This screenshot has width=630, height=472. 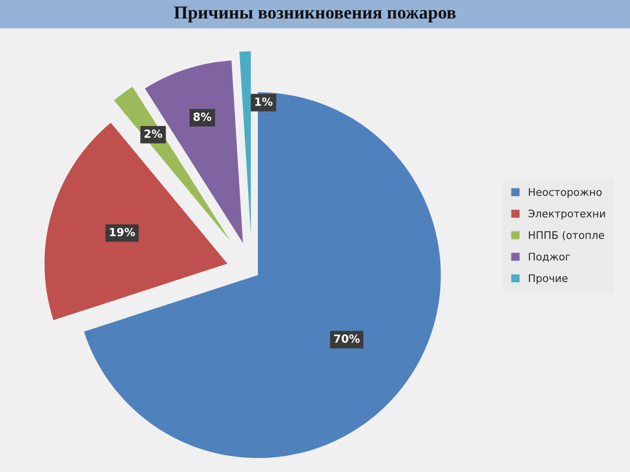 I want to click on legend-label: Прочие, so click(x=548, y=279).